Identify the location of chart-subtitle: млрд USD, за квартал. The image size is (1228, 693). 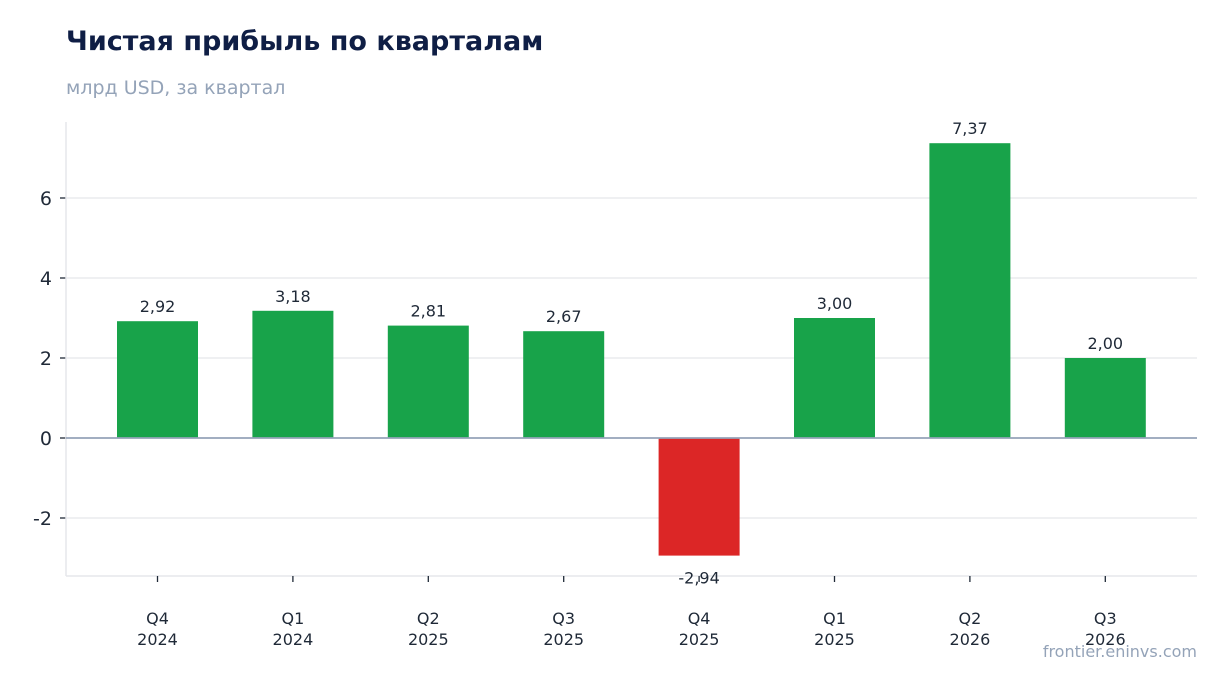
(176, 88).